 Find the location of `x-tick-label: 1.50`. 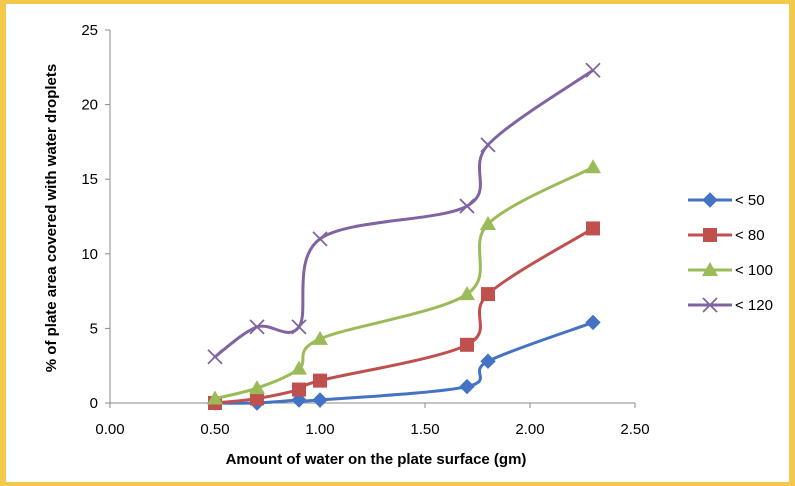

x-tick-label: 1.50 is located at coordinates (424, 429).